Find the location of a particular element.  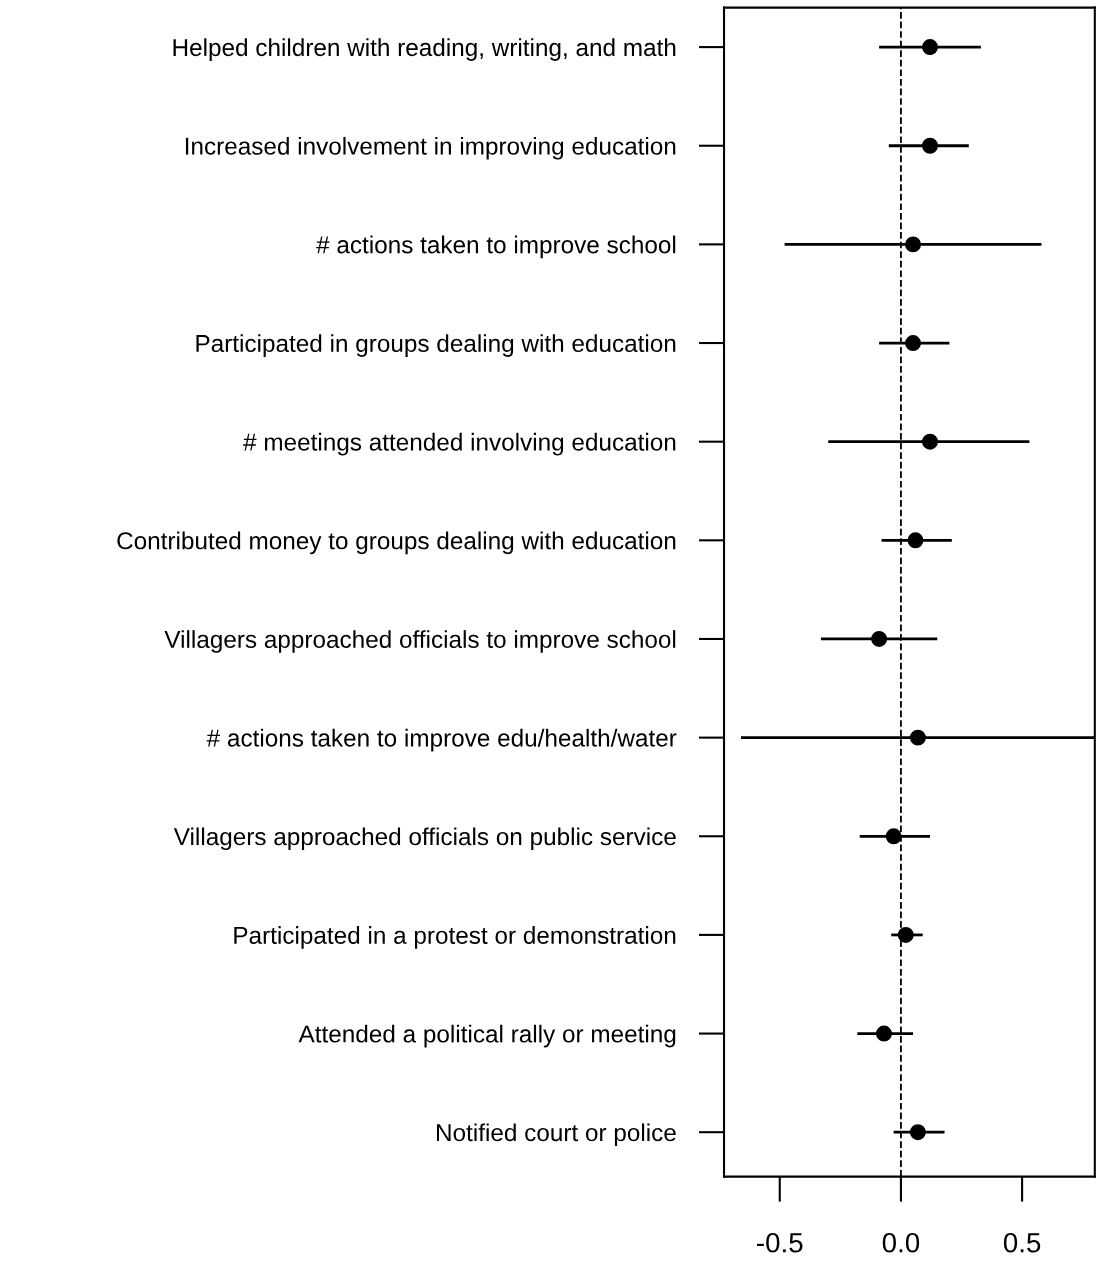

y-tick-label: # actions taken to improve edu/health/water is located at coordinates (441, 740).